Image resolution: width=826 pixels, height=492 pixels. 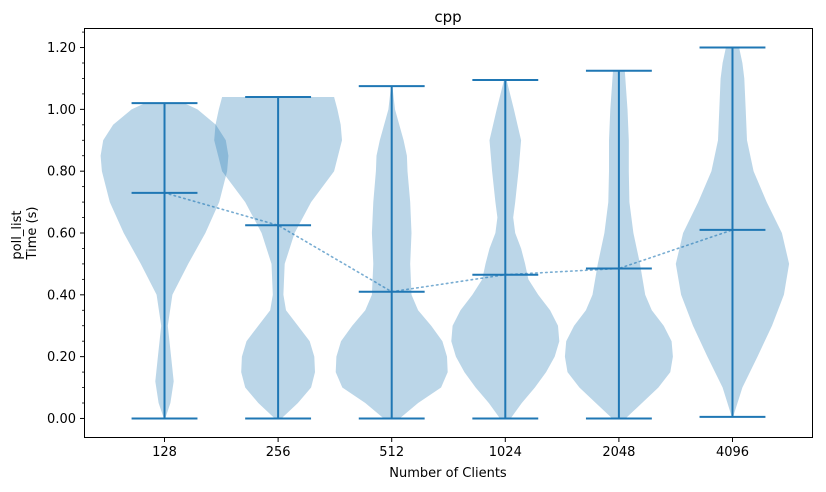 I want to click on y-tick-label: 0.40, so click(x=61, y=295).